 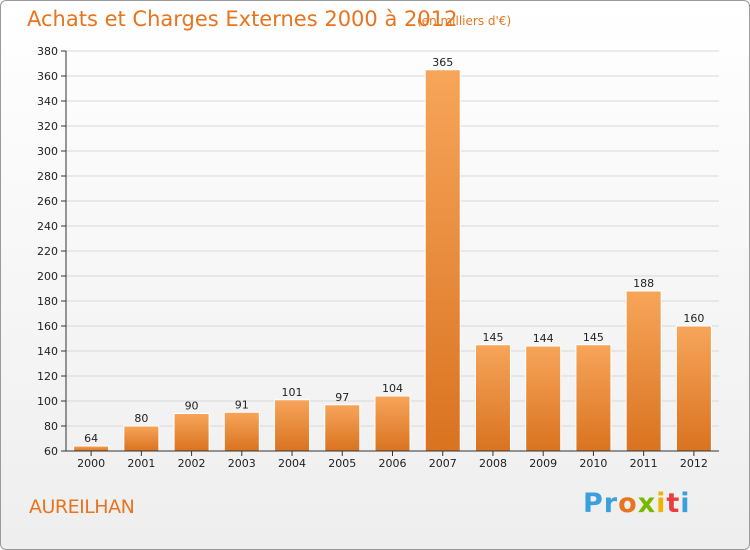 I want to click on x-tick-label: 2005, so click(x=342, y=463).